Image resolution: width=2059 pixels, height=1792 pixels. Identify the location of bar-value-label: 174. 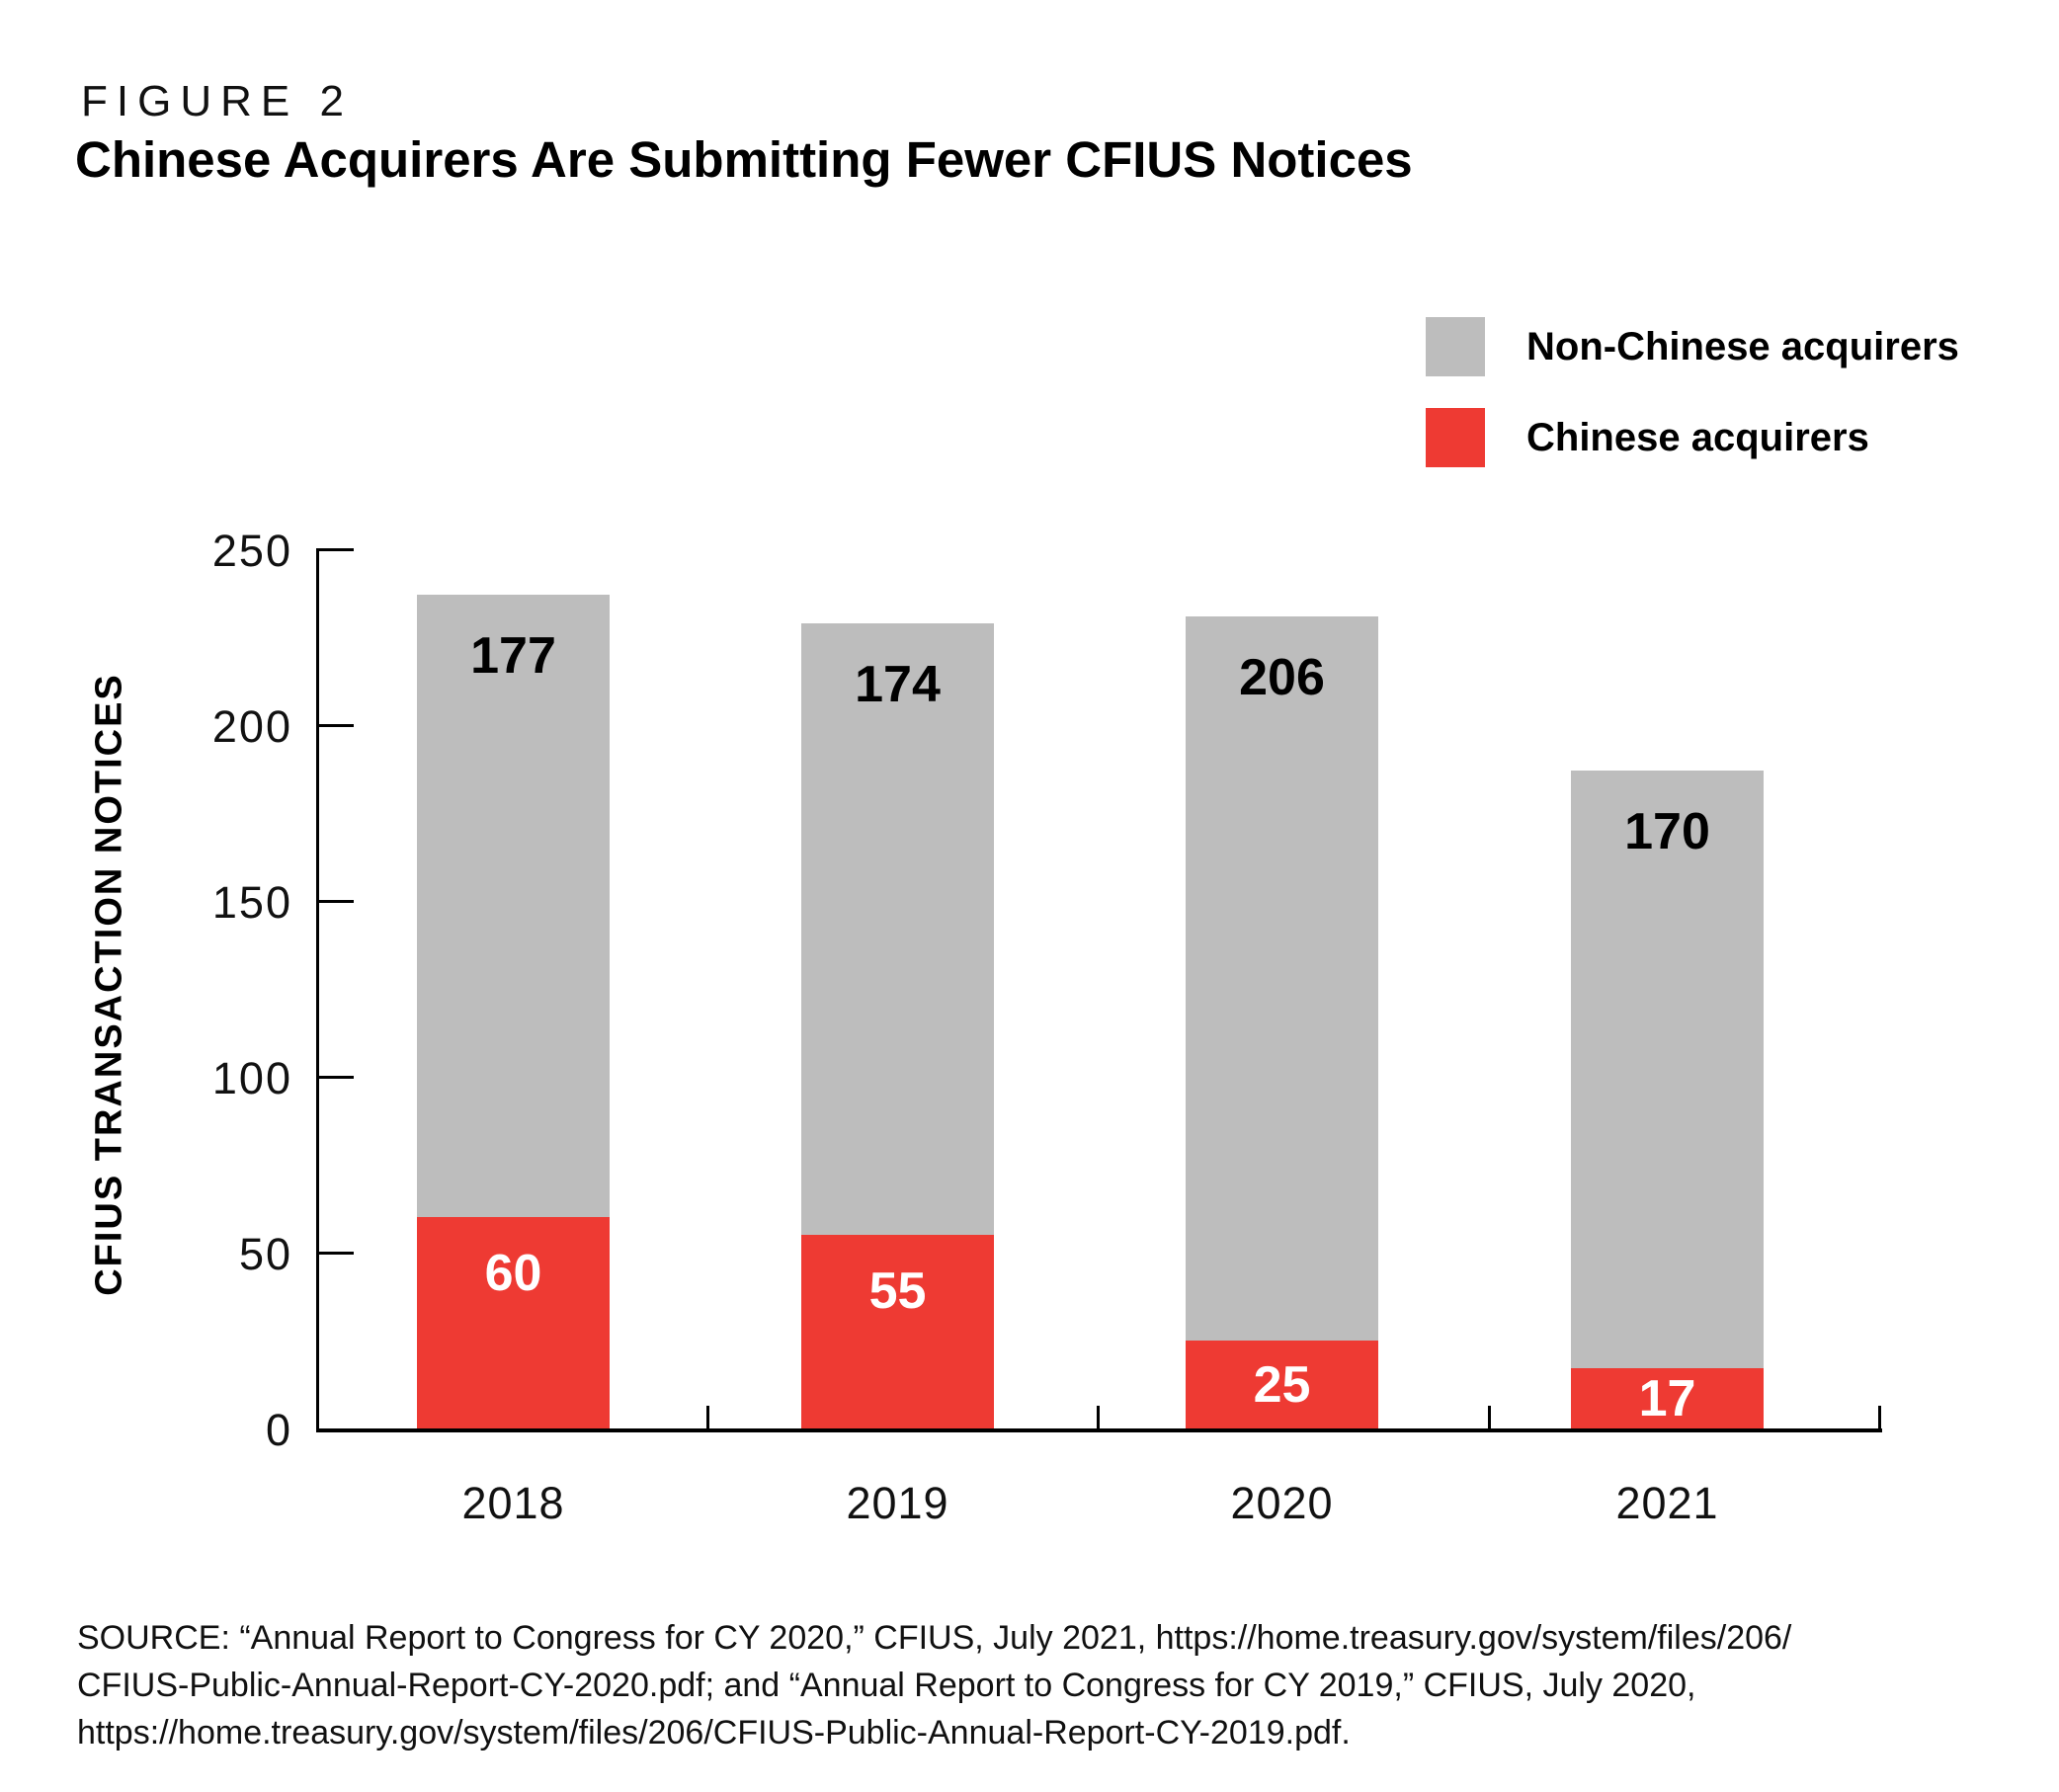
(898, 684).